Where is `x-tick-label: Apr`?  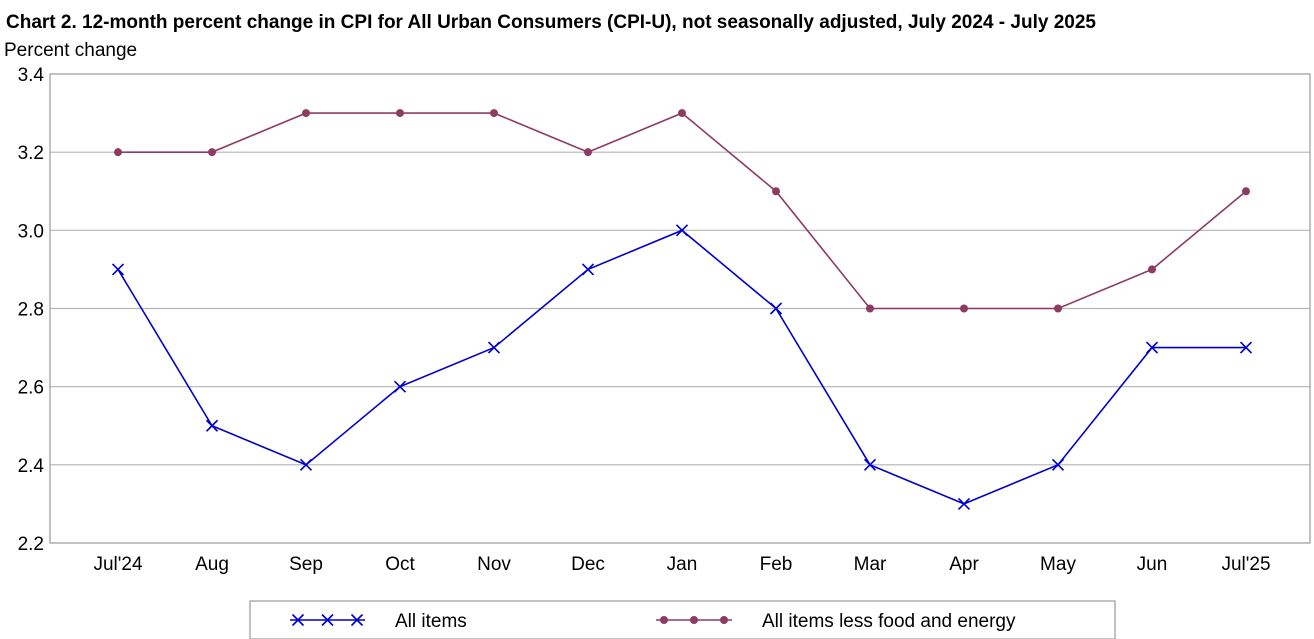
x-tick-label: Apr is located at coordinates (964, 564).